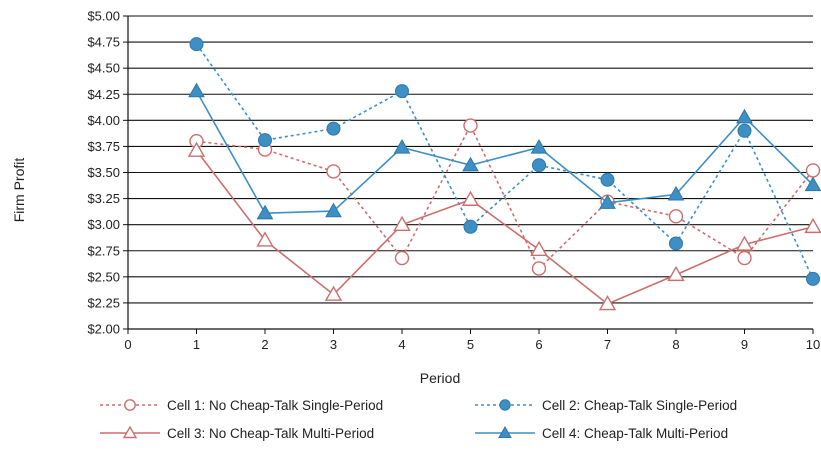 The height and width of the screenshot is (450, 821). Describe the element at coordinates (440, 378) in the screenshot. I see `x-axis-title: Period` at that location.